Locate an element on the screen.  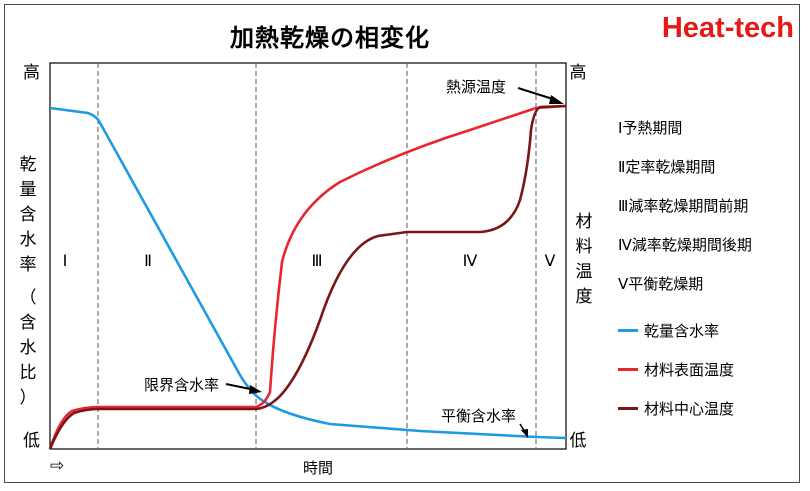
brand-logo: Heat-tech is located at coordinates (727, 28).